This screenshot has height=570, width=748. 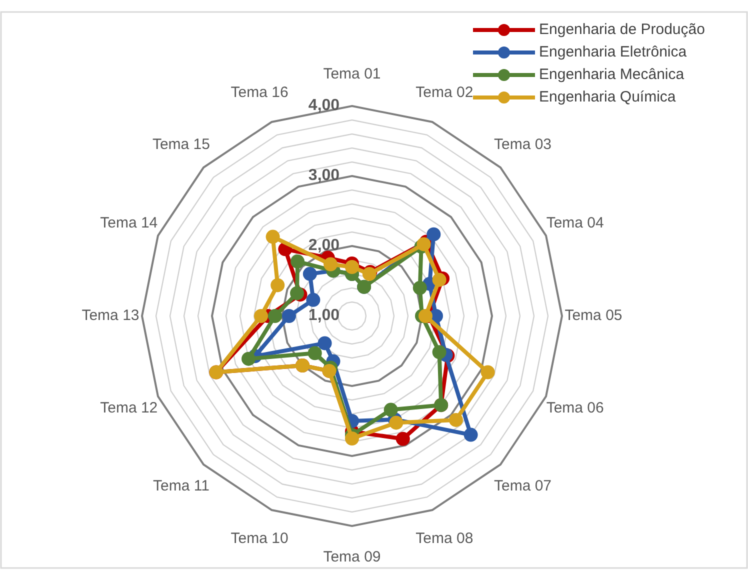 What do you see at coordinates (129, 407) in the screenshot?
I see `spoke-label: Tema 12` at bounding box center [129, 407].